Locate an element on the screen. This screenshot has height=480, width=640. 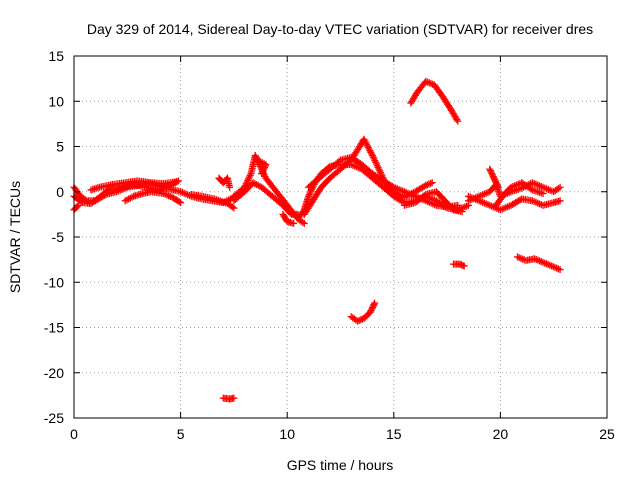
x-tick-label: 10 is located at coordinates (287, 434).